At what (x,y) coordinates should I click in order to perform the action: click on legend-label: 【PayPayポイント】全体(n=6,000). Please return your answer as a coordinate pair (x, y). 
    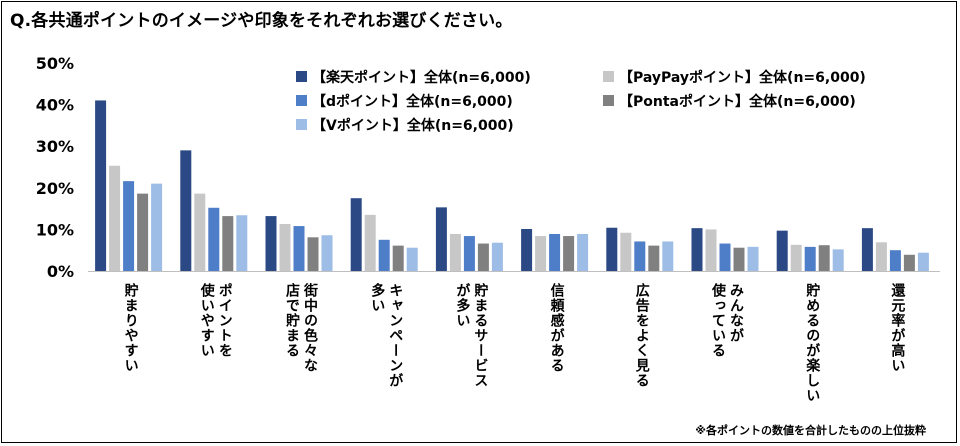
    Looking at the image, I should click on (742, 77).